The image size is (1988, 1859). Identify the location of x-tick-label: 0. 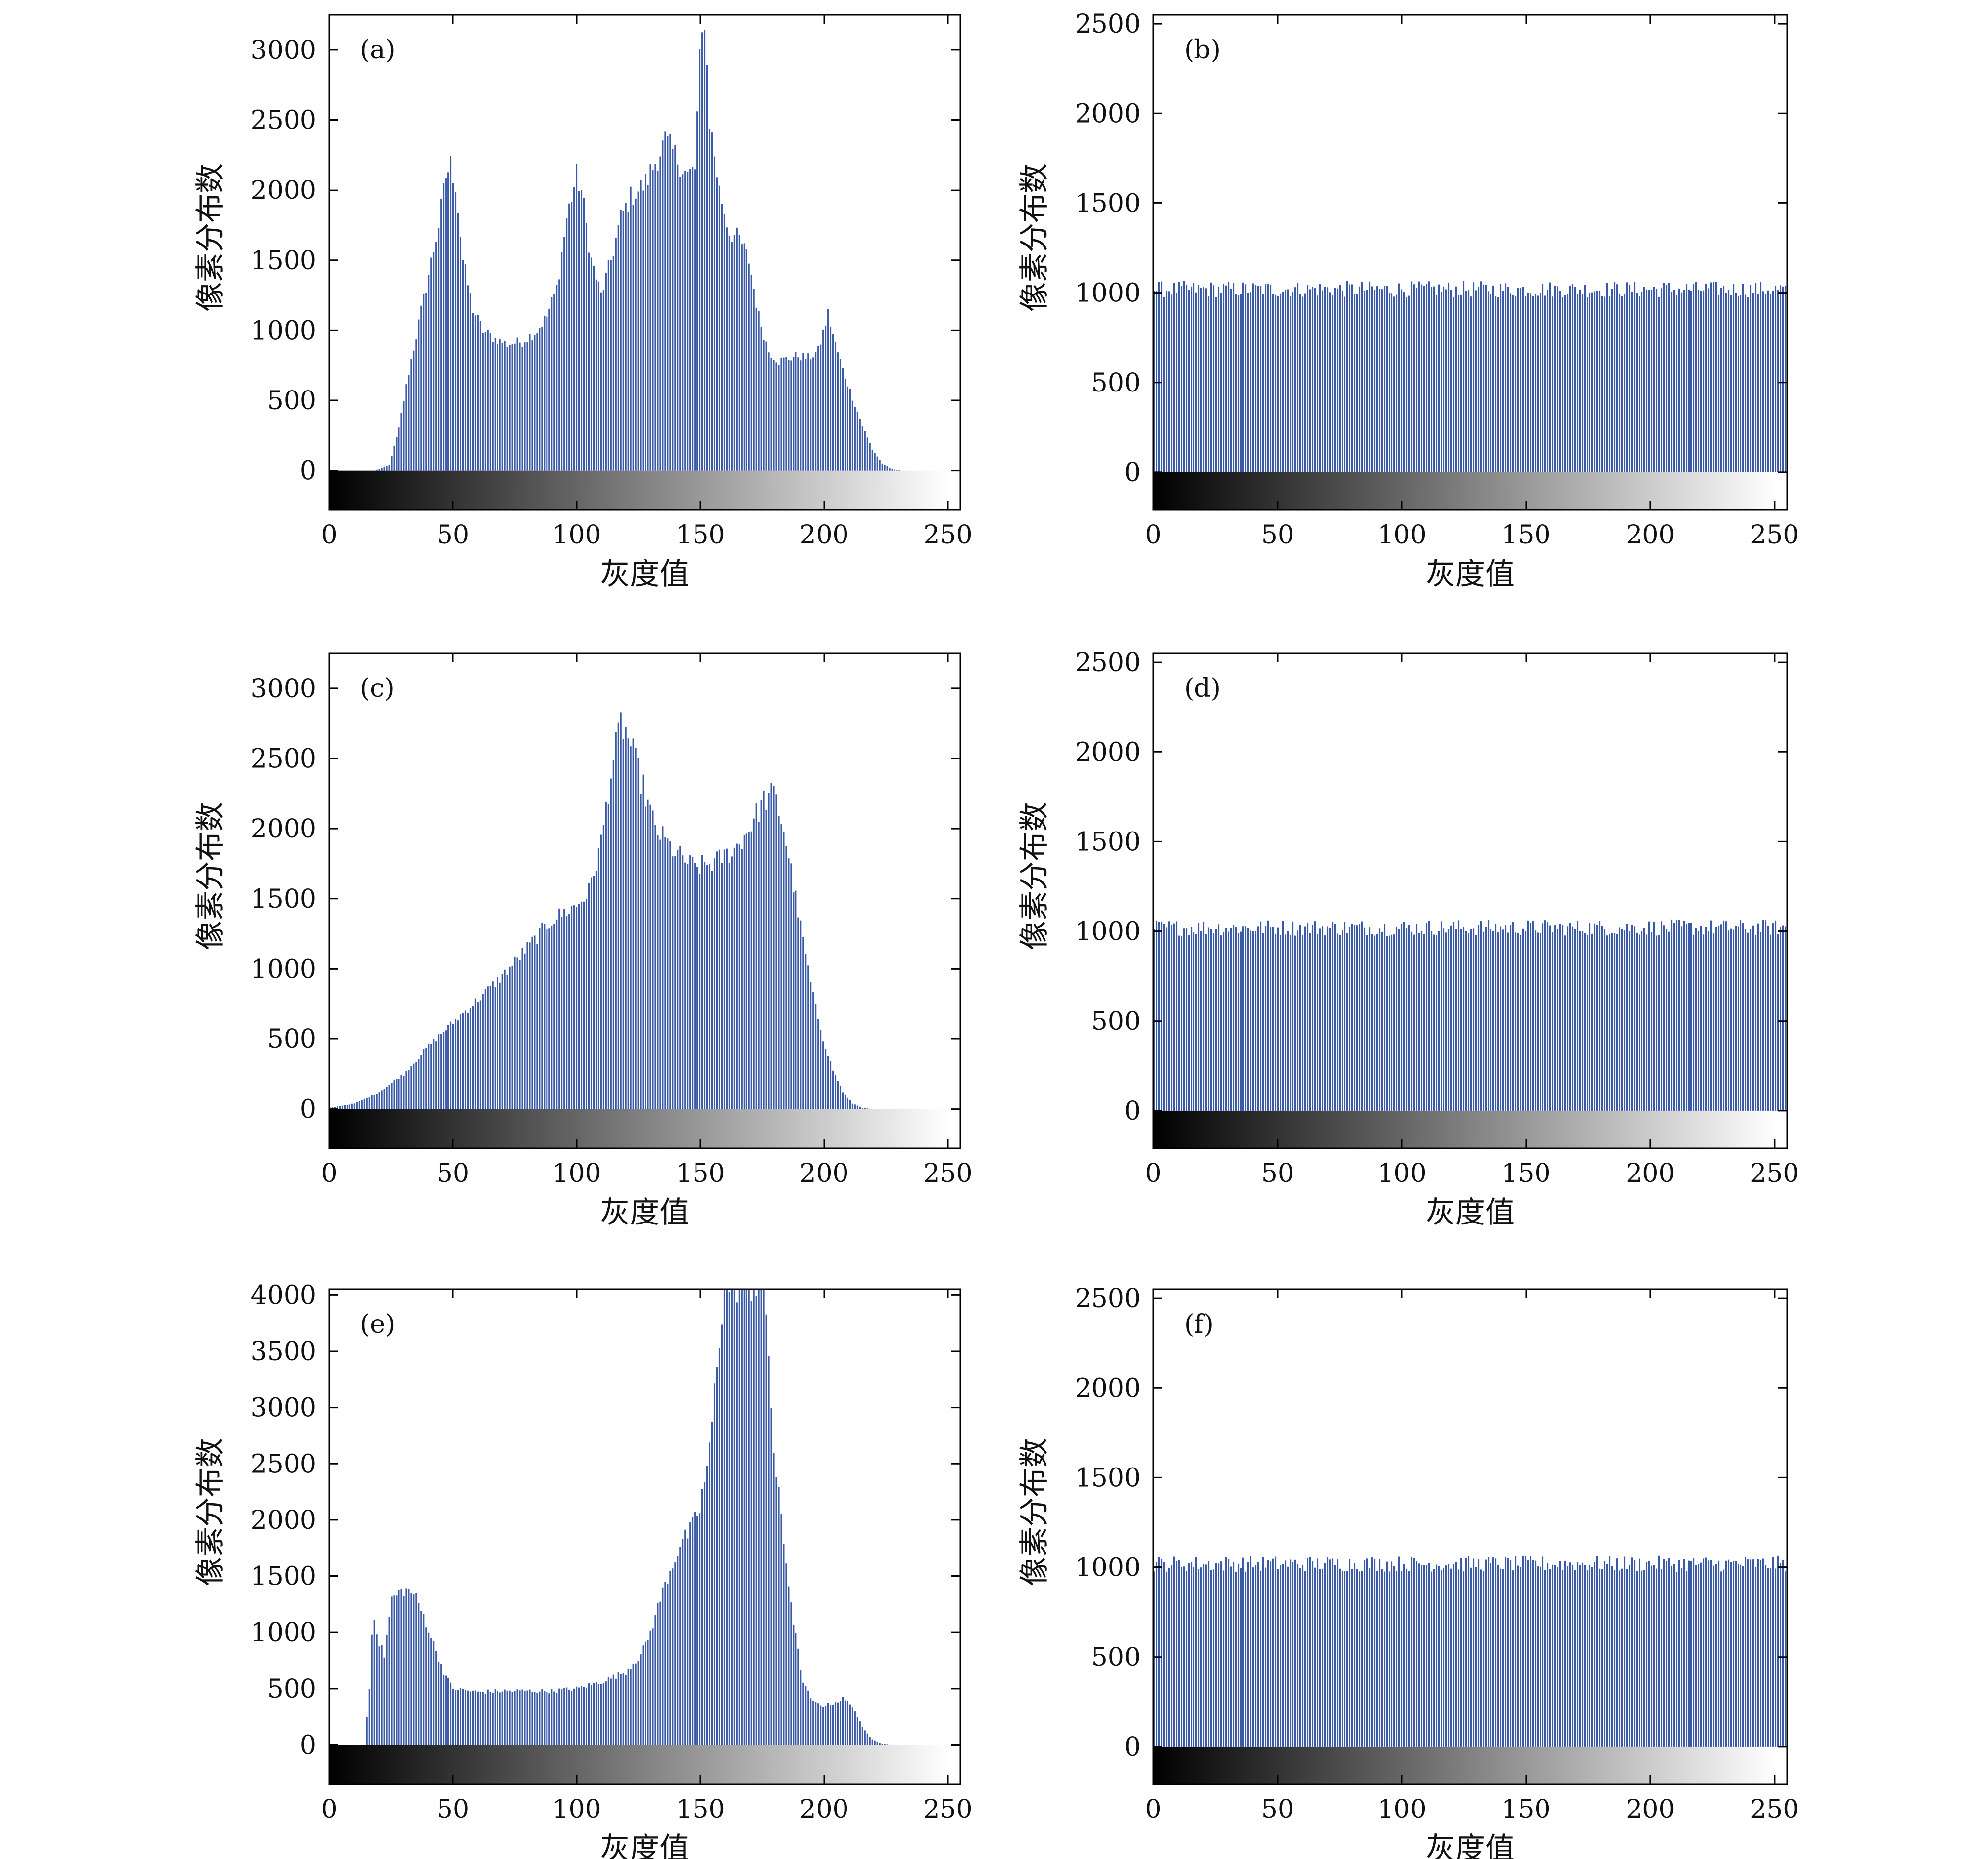
(329, 1809).